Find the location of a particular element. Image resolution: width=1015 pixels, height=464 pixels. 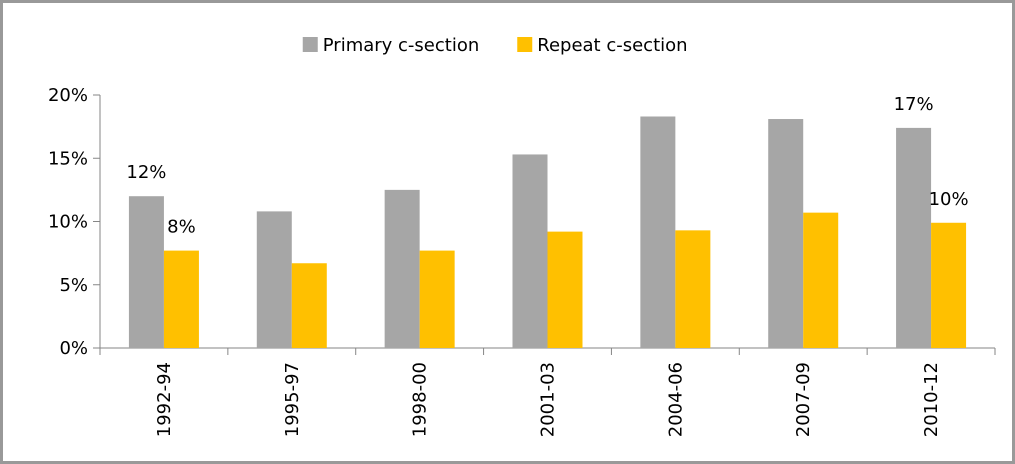

x-tick-label: 2007-09 is located at coordinates (803, 399).